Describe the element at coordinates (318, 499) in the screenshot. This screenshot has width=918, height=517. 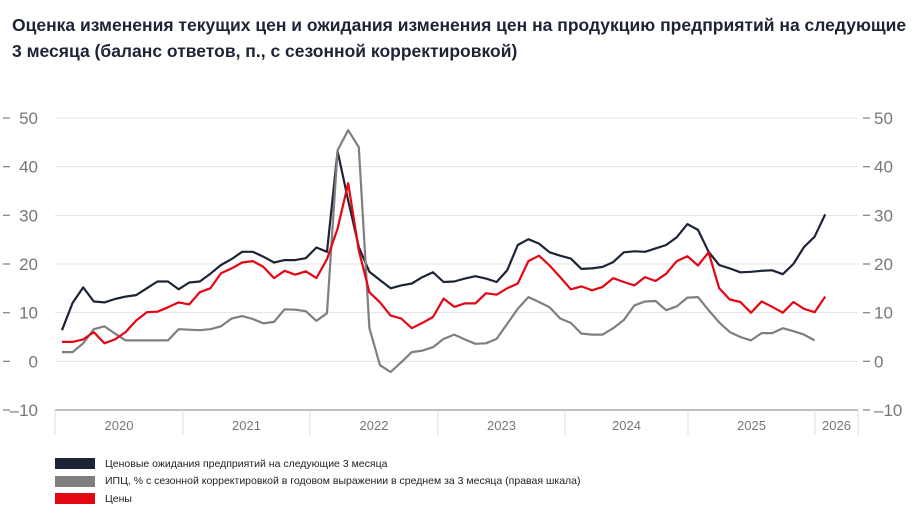
I see `legend-item: Цены` at that location.